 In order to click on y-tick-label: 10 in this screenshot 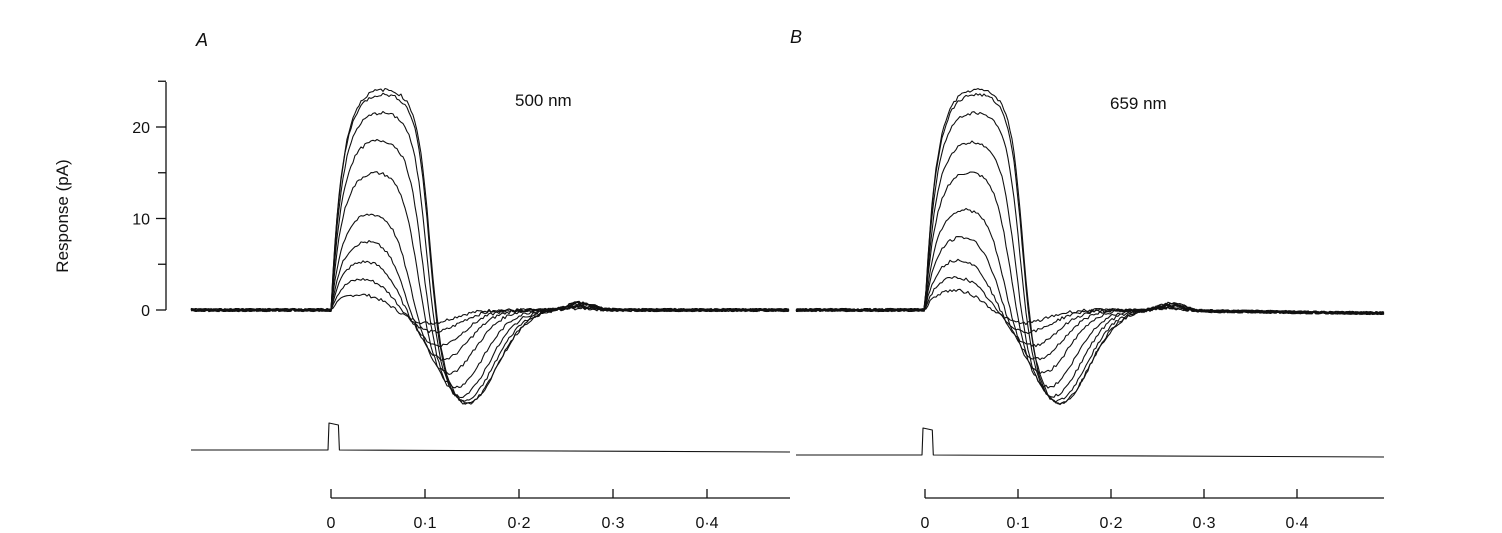, I will do `click(141, 220)`.